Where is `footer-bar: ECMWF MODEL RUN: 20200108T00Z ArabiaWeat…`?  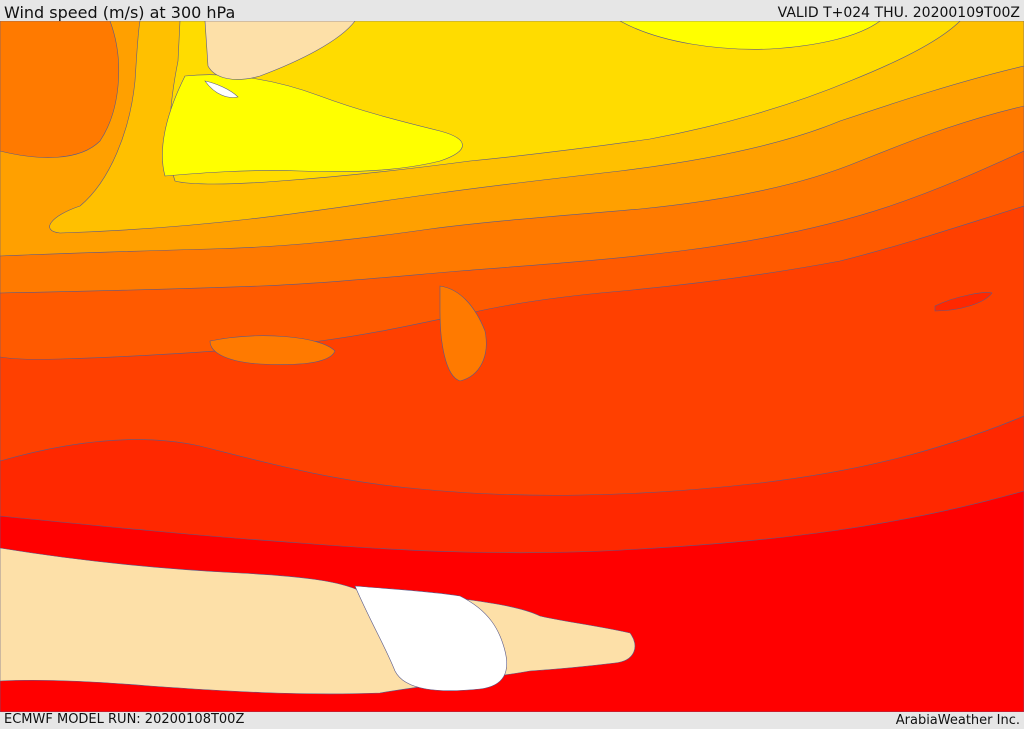 footer-bar: ECMWF MODEL RUN: 20200108T00Z ArabiaWeat… is located at coordinates (512, 720).